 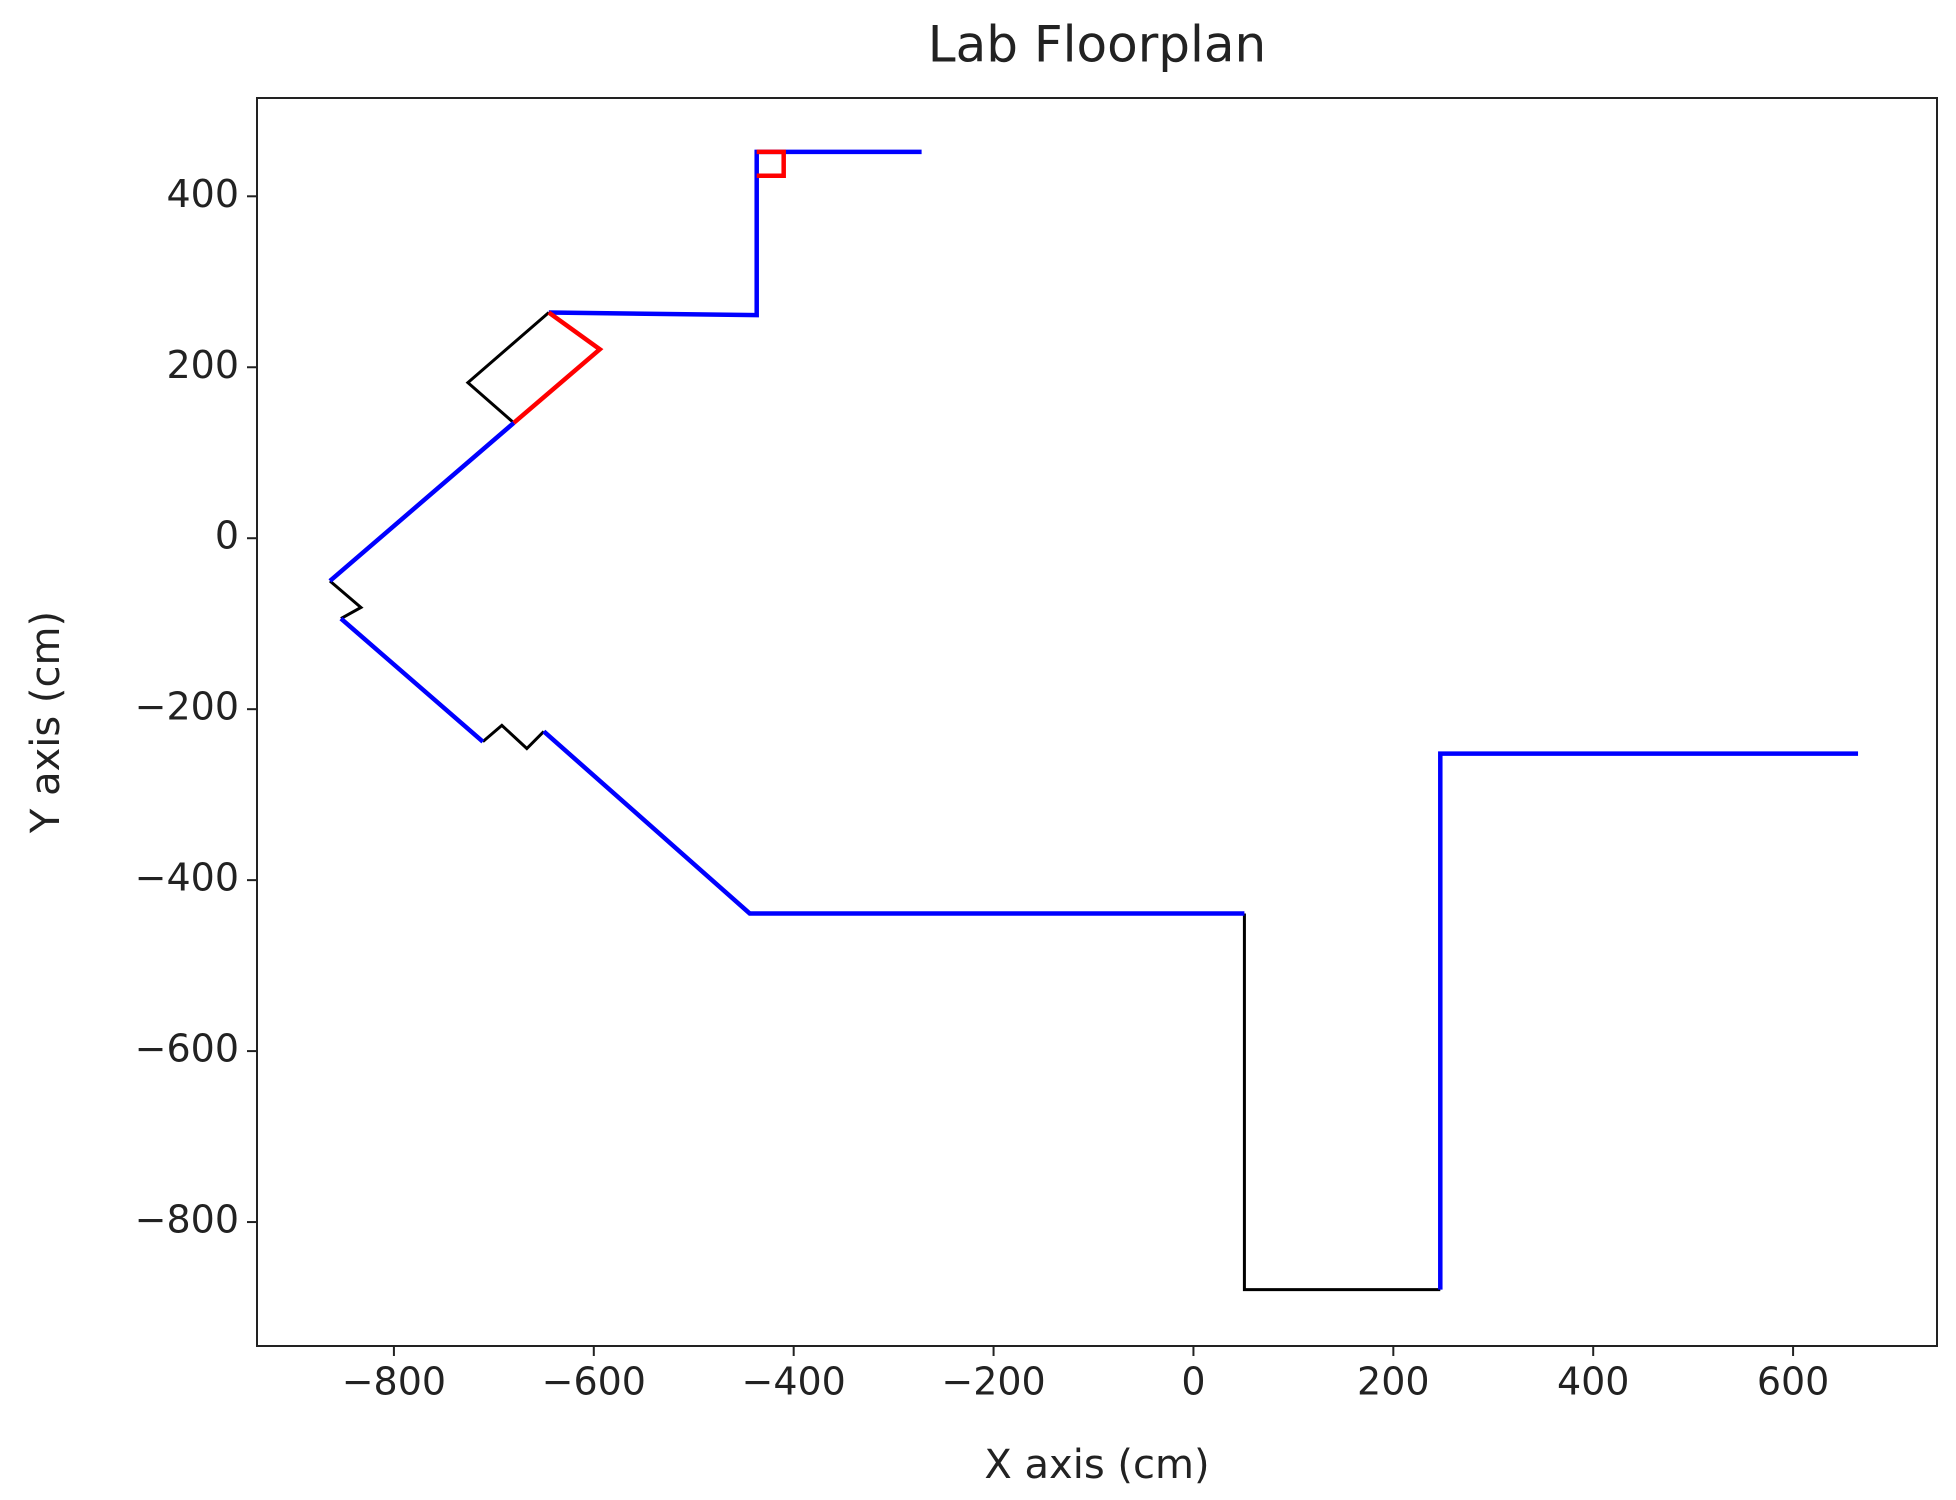 I want to click on y-tick-label: −200, so click(x=187, y=707).